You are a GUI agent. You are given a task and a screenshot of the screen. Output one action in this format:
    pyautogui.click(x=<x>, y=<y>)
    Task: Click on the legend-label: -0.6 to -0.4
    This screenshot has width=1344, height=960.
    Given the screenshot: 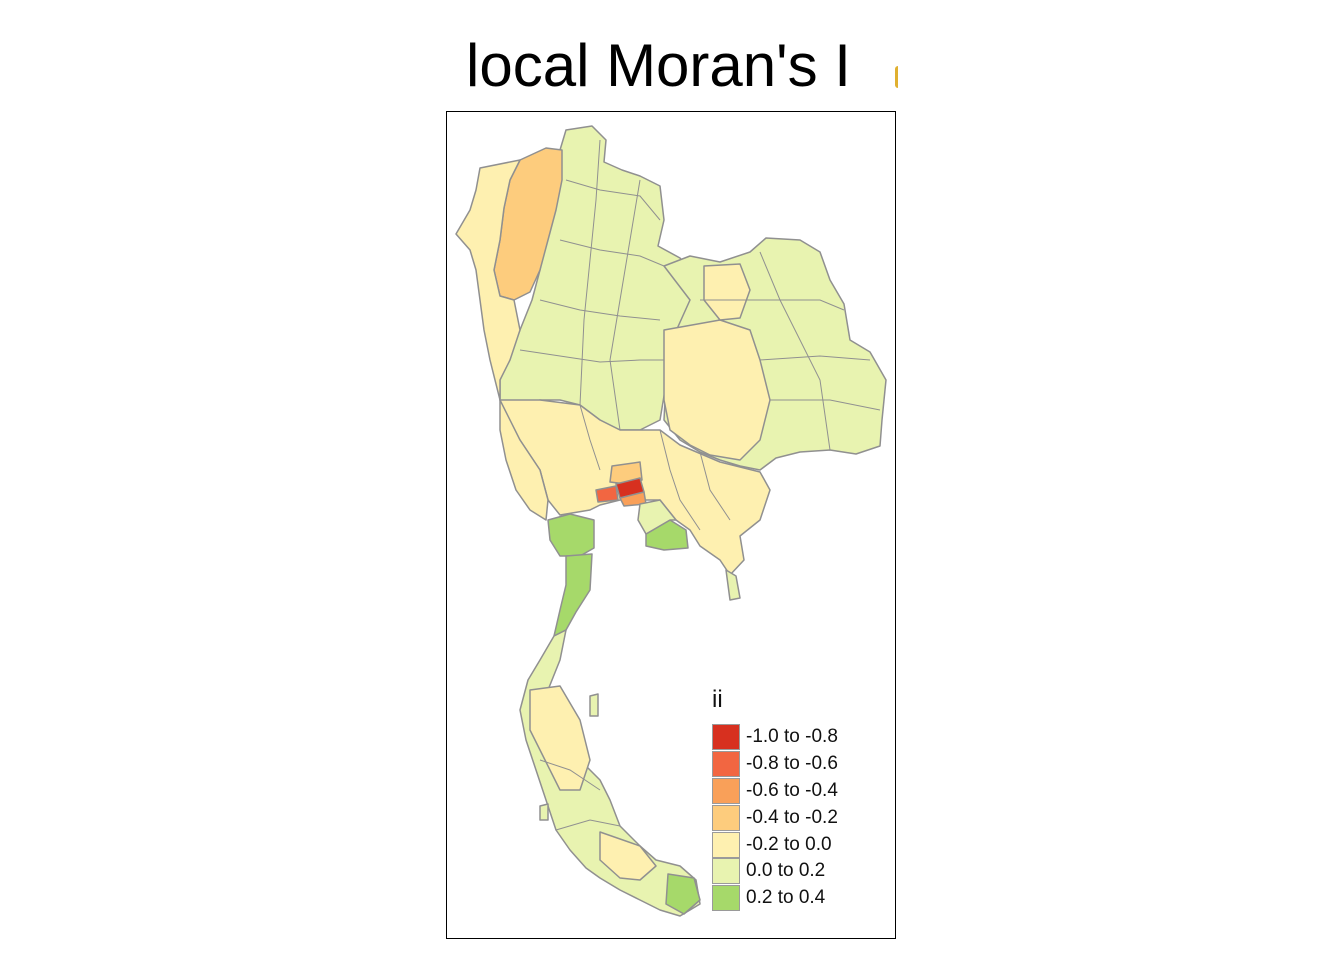 What is the action you would take?
    pyautogui.click(x=792, y=790)
    